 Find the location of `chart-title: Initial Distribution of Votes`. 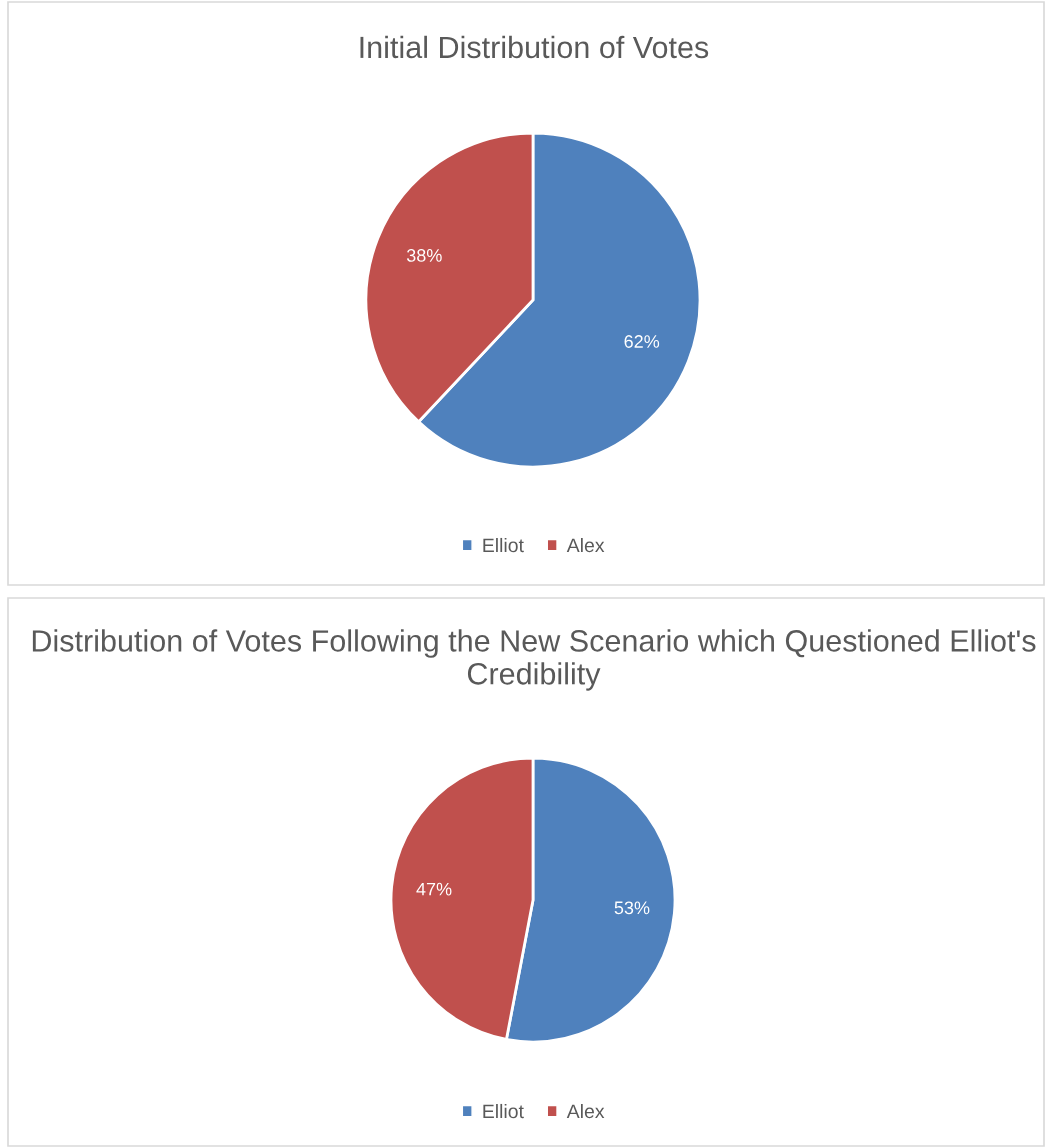

chart-title: Initial Distribution of Votes is located at coordinates (534, 47).